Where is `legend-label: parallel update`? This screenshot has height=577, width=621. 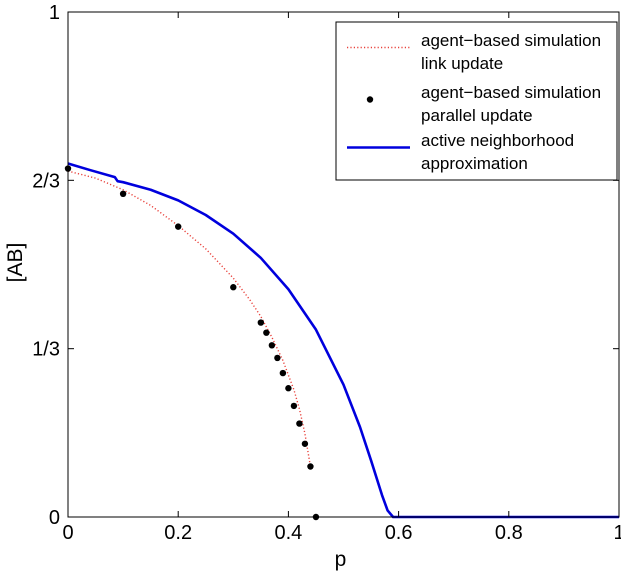 legend-label: parallel update is located at coordinates (477, 115).